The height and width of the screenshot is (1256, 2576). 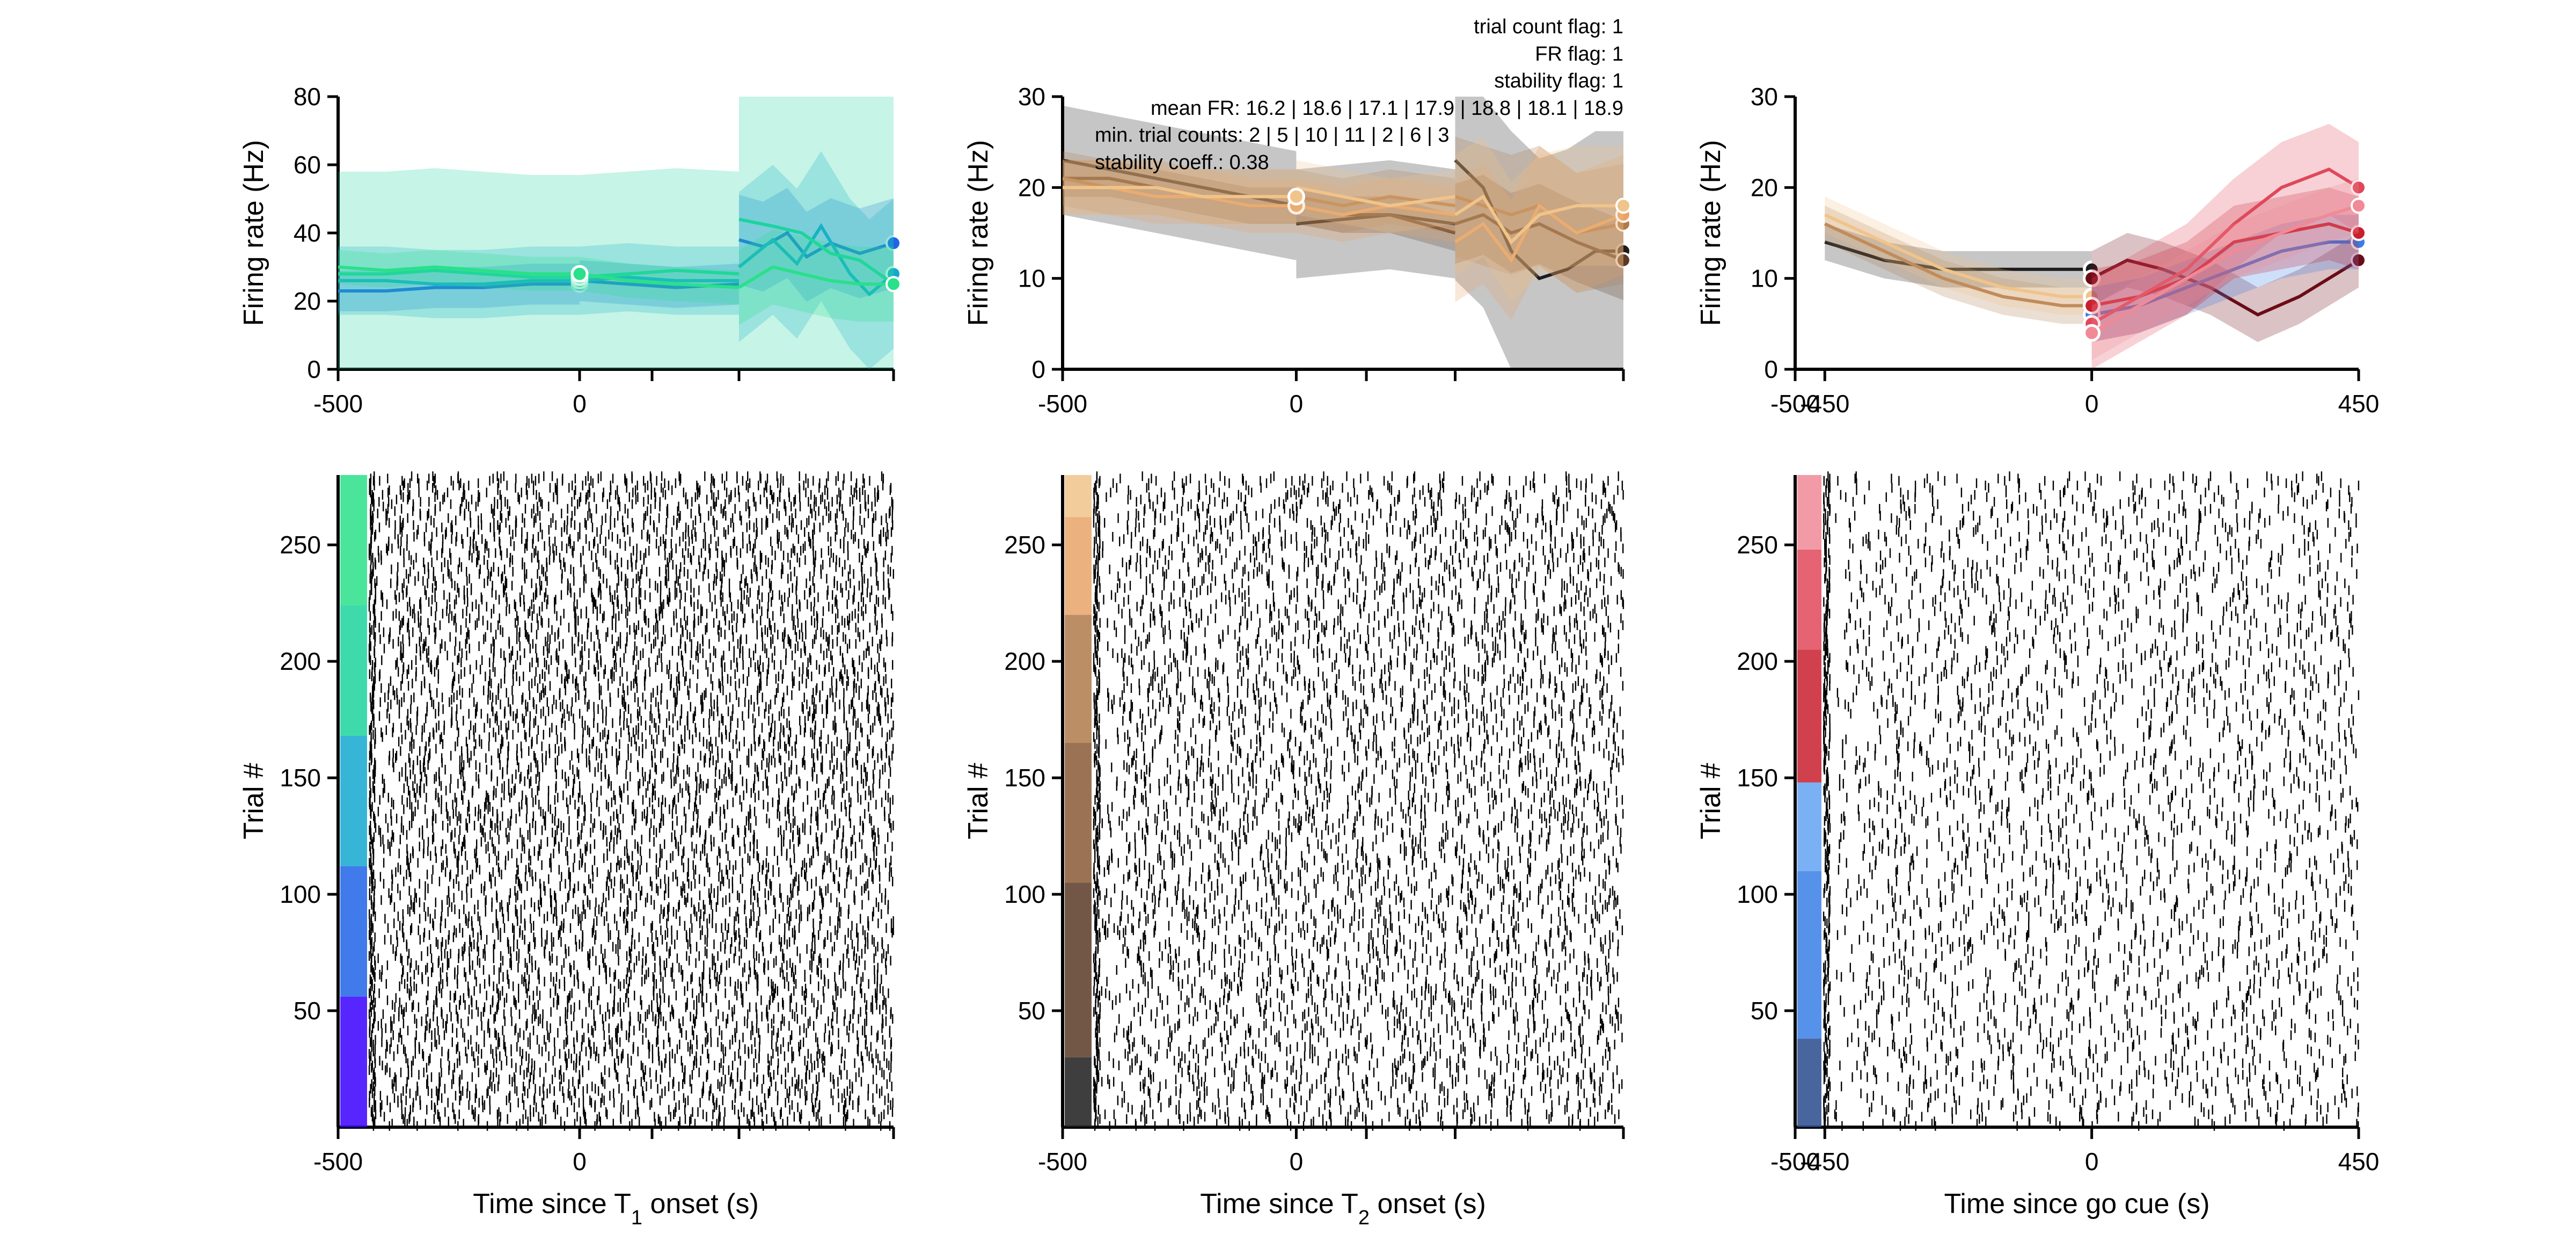 I want to click on fr-panel-t1: 0 20 40 60 80 -500 0 Firing rate (Hz), so click(x=570, y=250).